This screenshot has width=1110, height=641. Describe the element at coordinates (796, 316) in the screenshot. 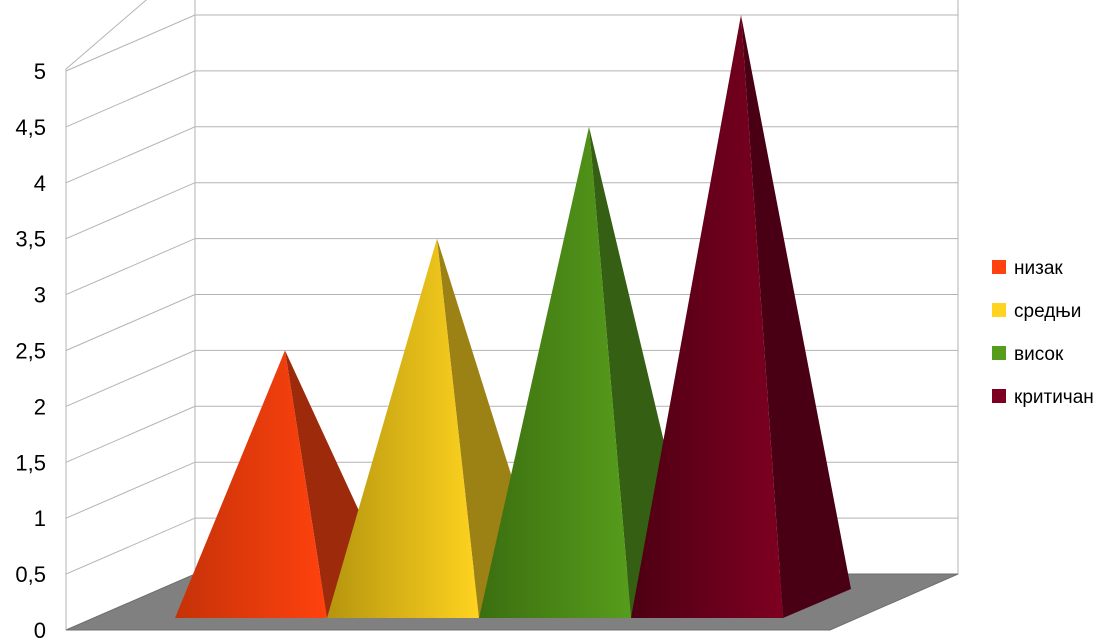

I see `pyramid-side-face` at that location.